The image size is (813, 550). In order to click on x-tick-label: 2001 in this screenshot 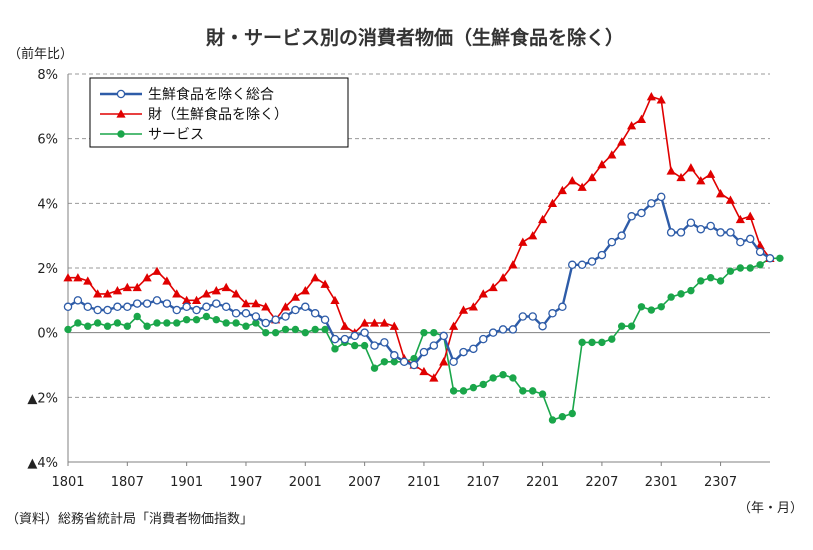, I will do `click(305, 482)`.